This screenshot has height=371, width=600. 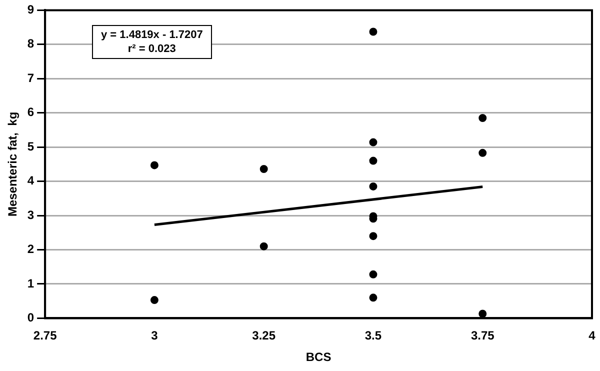 What do you see at coordinates (373, 335) in the screenshot?
I see `x-tick-label: 3.5` at bounding box center [373, 335].